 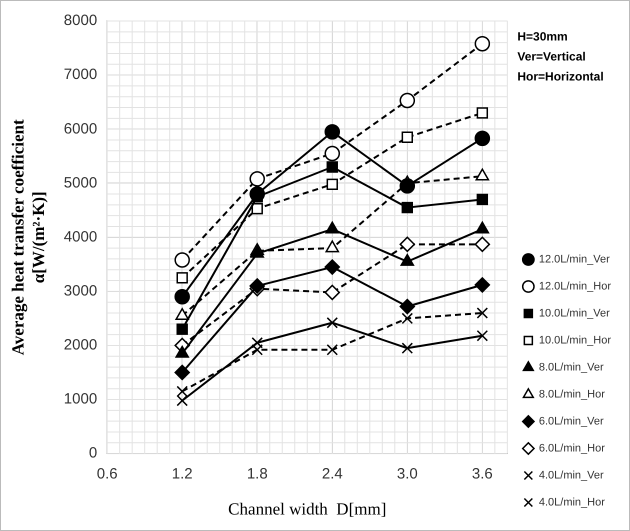 What do you see at coordinates (107, 474) in the screenshot?
I see `x-tick-label: 0.6` at bounding box center [107, 474].